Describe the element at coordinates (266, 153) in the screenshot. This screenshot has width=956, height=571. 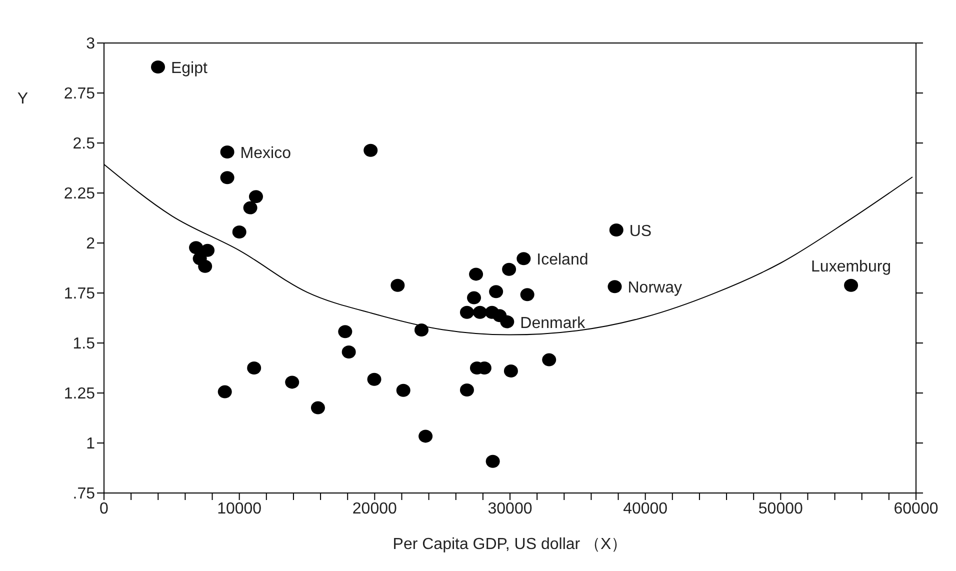
I see `annotation: Mexico` at that location.